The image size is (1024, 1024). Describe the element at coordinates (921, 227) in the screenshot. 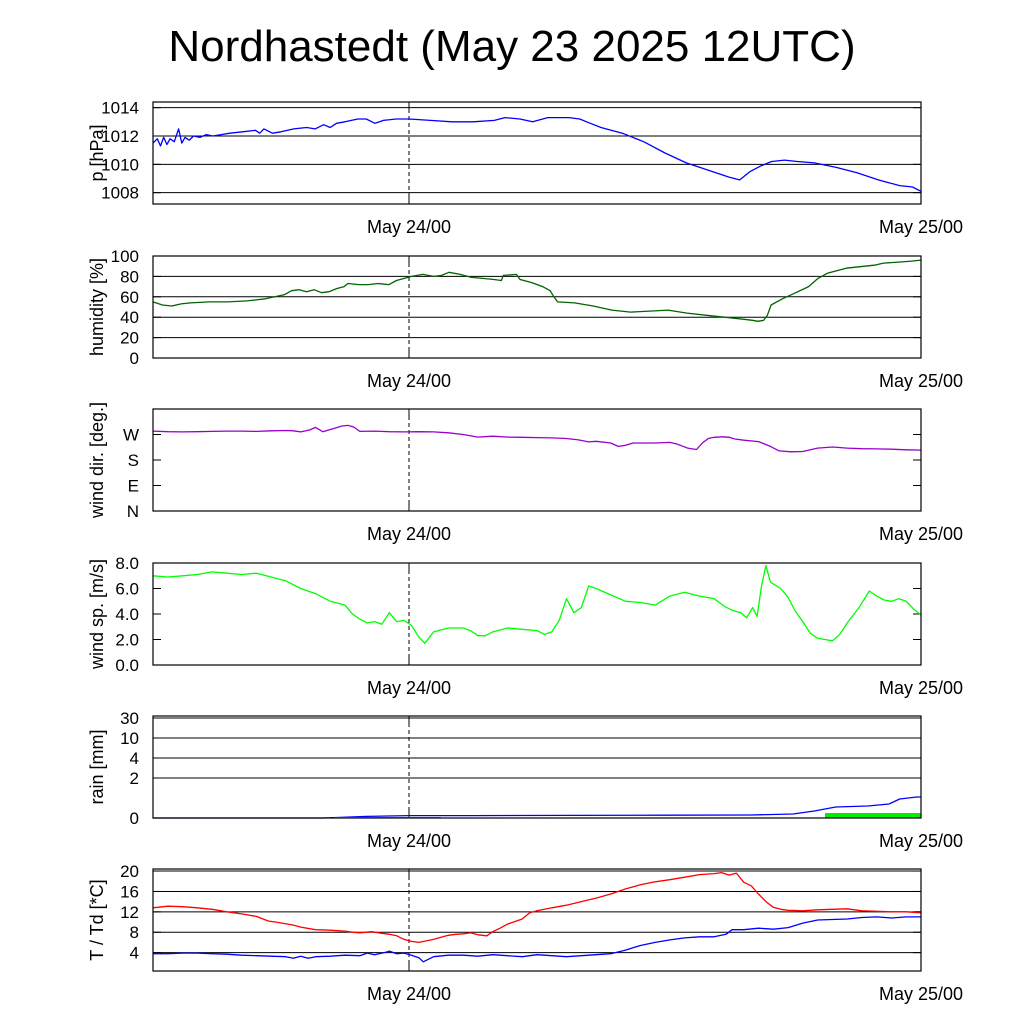

I see `pressure-xtick-label: May 25/00` at that location.